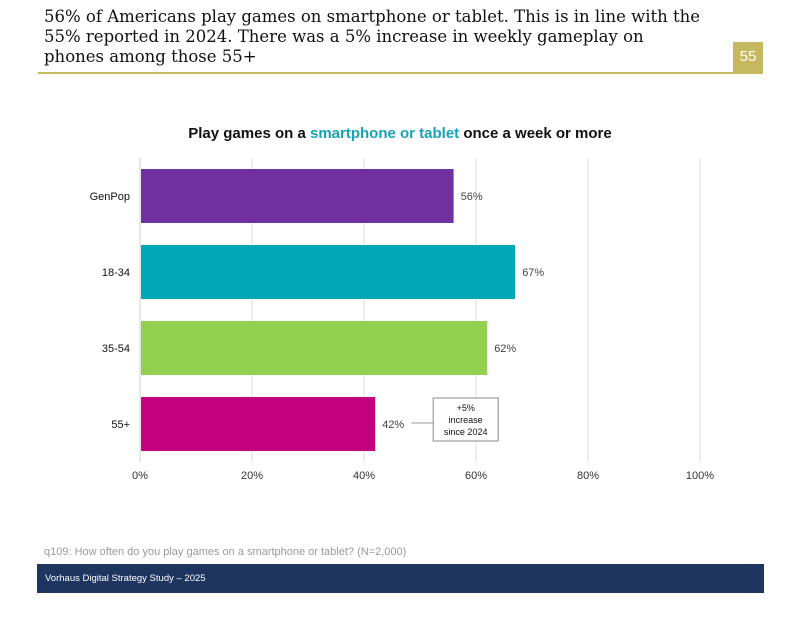 The image size is (800, 618). I want to click on category-label: 35-54, so click(116, 349).